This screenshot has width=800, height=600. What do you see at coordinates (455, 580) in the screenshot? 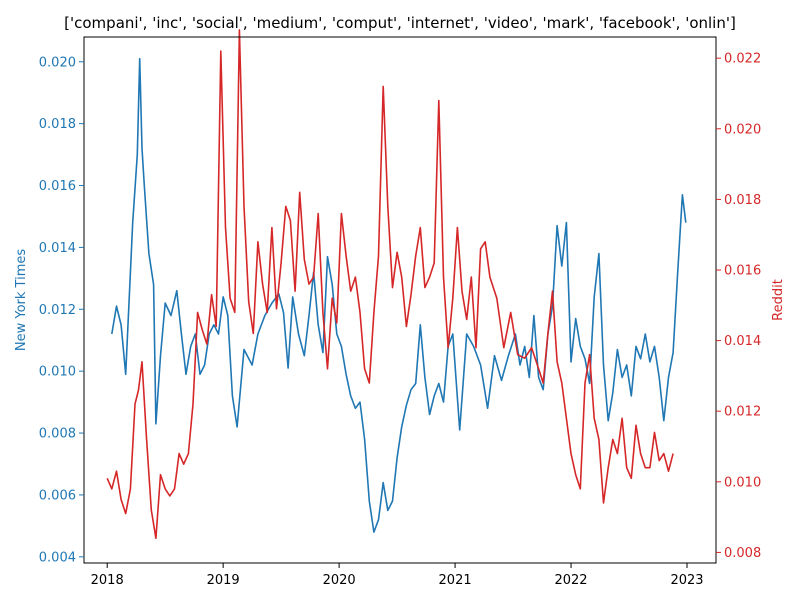
I see `x-tick-label: 2021` at bounding box center [455, 580].